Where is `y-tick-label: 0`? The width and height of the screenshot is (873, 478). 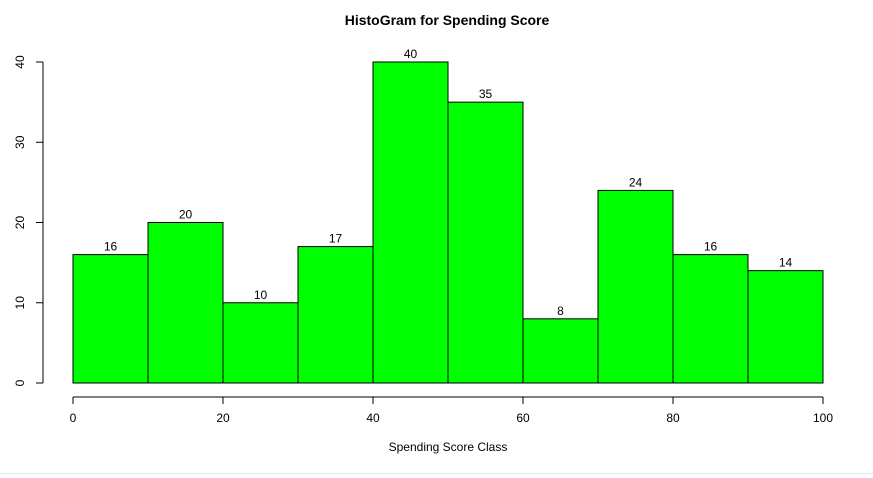 y-tick-label: 0 is located at coordinates (20, 382).